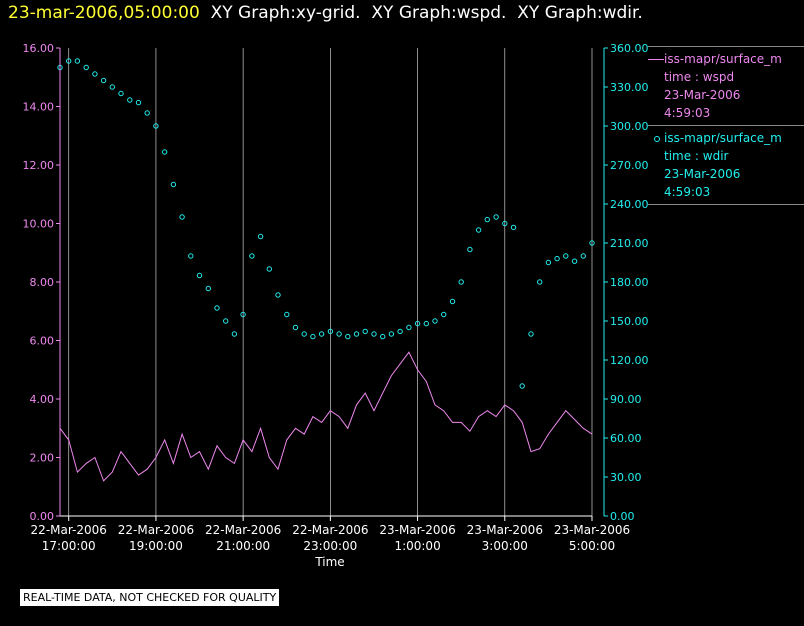 The image size is (804, 626). What do you see at coordinates (622, 516) in the screenshot?
I see `right-tick-label: 0.00` at bounding box center [622, 516].